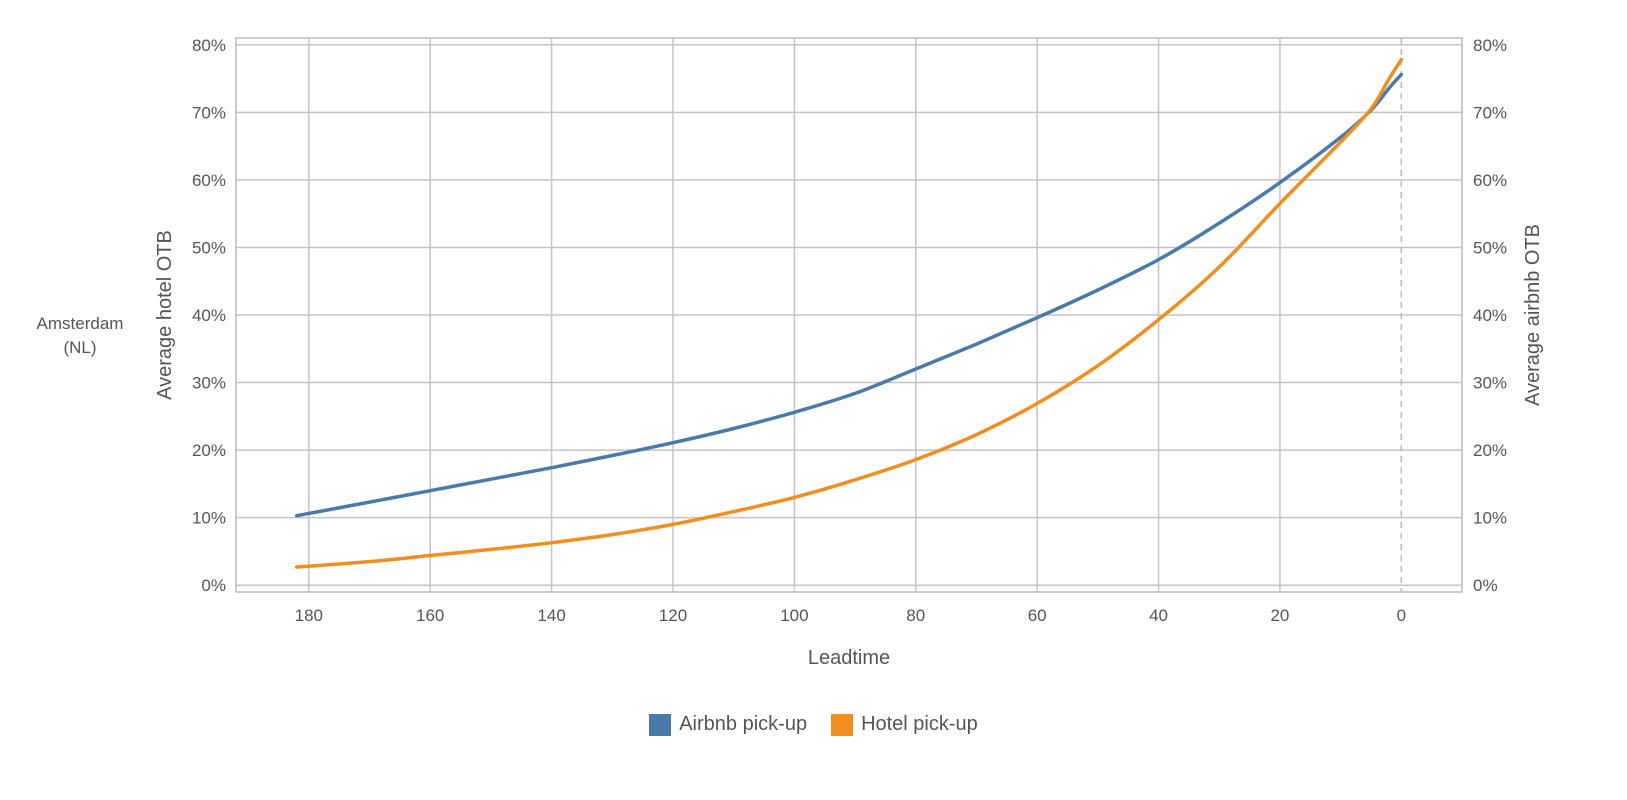 The image size is (1627, 800). I want to click on left-y-tick-label: 0%, so click(213, 585).